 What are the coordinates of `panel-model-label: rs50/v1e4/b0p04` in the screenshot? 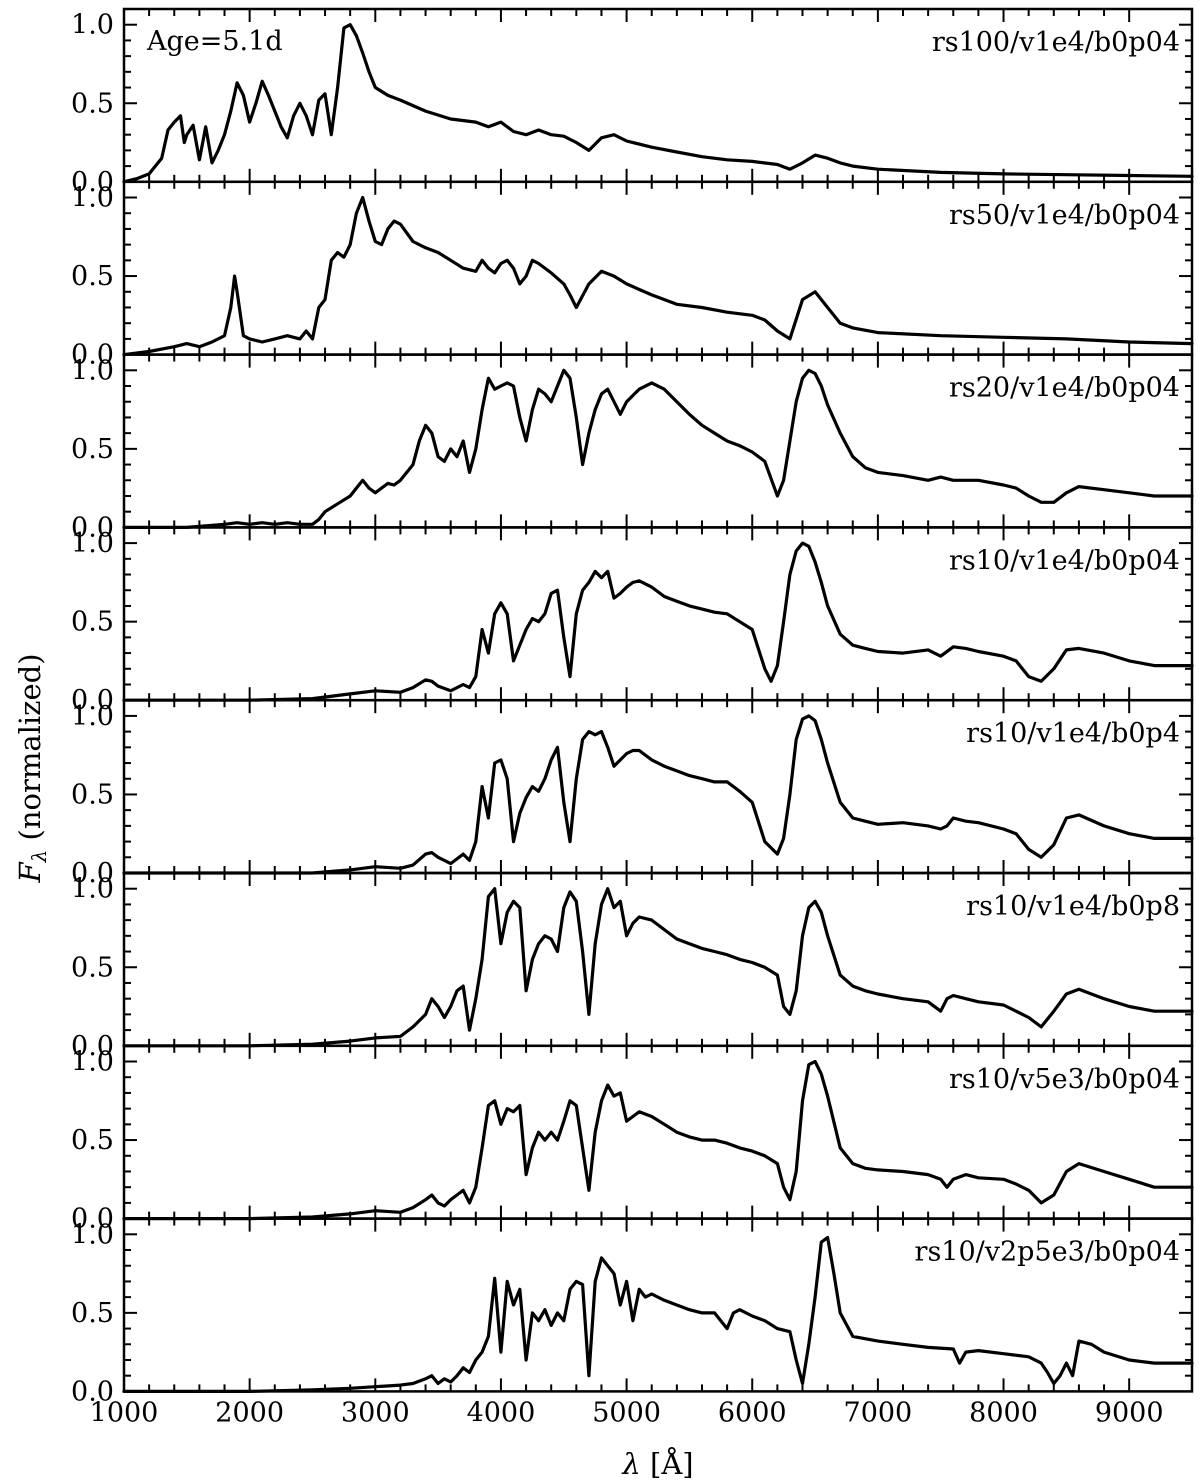 It's located at (1064, 215).